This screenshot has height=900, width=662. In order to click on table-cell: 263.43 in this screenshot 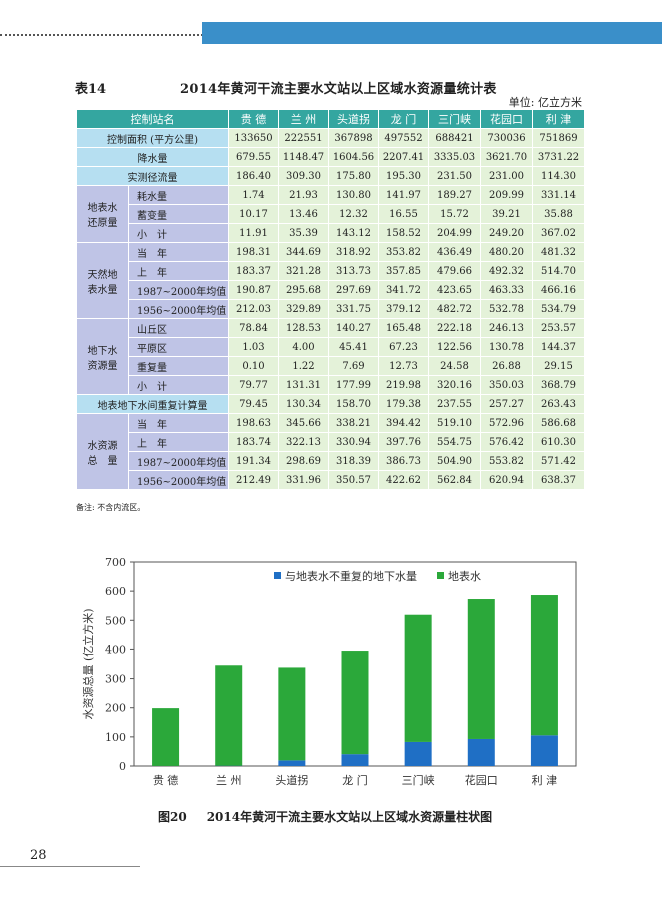, I will do `click(558, 404)`.